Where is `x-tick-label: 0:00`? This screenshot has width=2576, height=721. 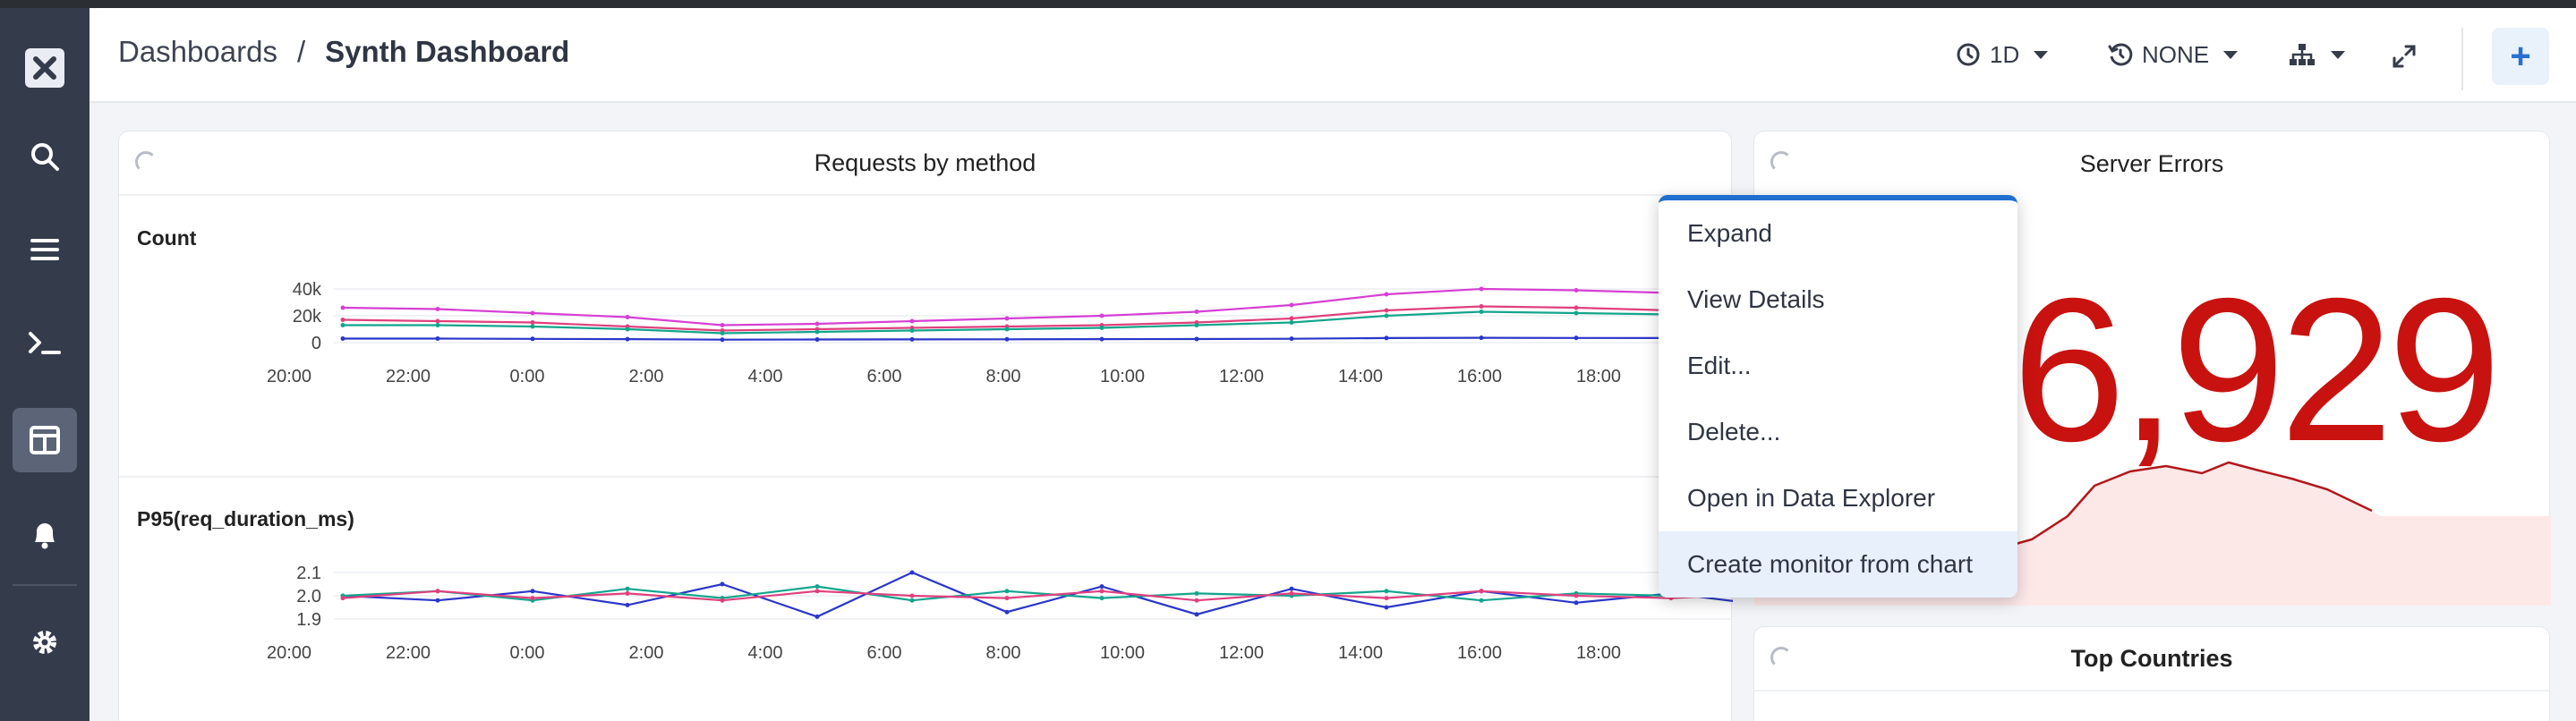
x-tick-label: 0:00 is located at coordinates (527, 653).